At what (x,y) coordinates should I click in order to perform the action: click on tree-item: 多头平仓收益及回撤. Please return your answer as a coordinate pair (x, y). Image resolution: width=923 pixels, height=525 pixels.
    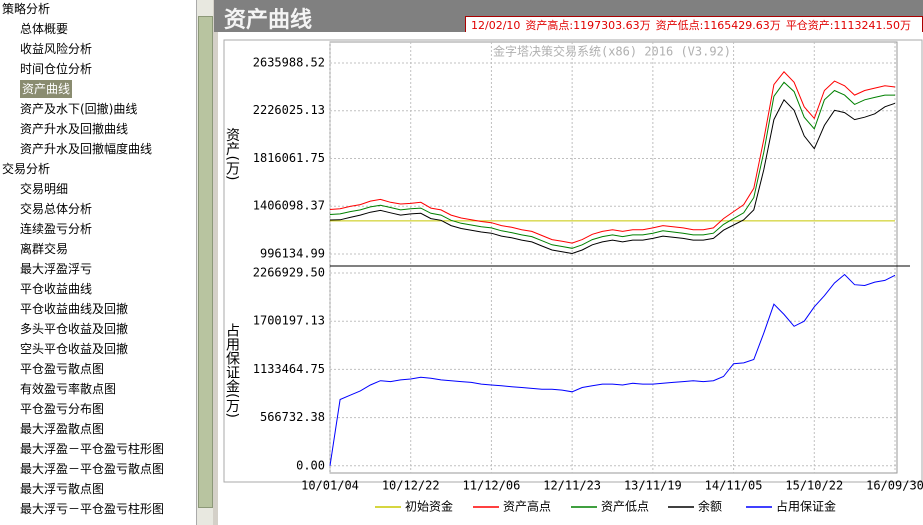
    Looking at the image, I should click on (74, 329).